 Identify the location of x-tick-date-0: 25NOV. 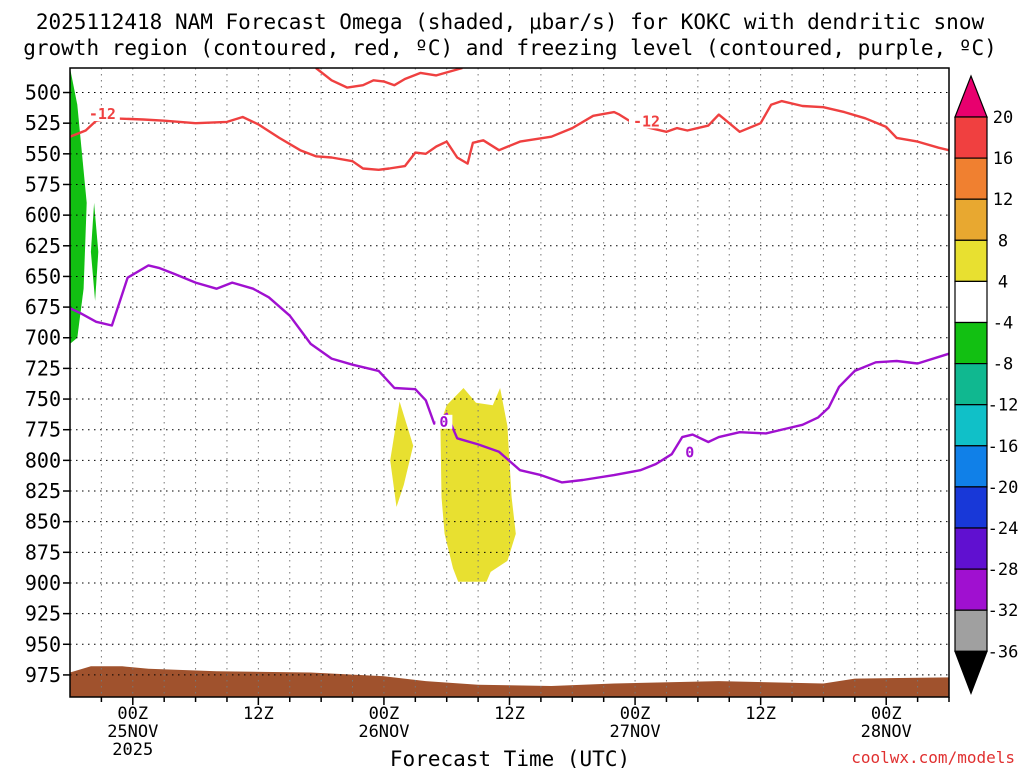
(132, 732).